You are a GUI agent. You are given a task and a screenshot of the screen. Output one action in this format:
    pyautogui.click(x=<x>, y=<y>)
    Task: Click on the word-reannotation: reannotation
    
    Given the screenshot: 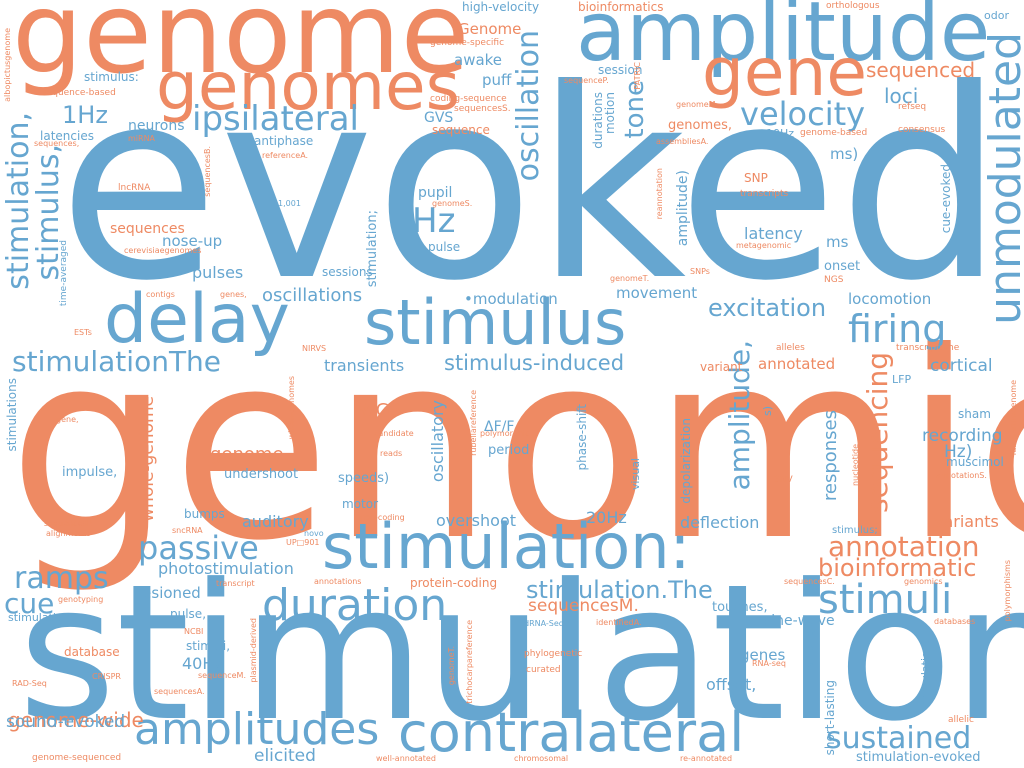 What is the action you would take?
    pyautogui.click(x=659, y=194)
    